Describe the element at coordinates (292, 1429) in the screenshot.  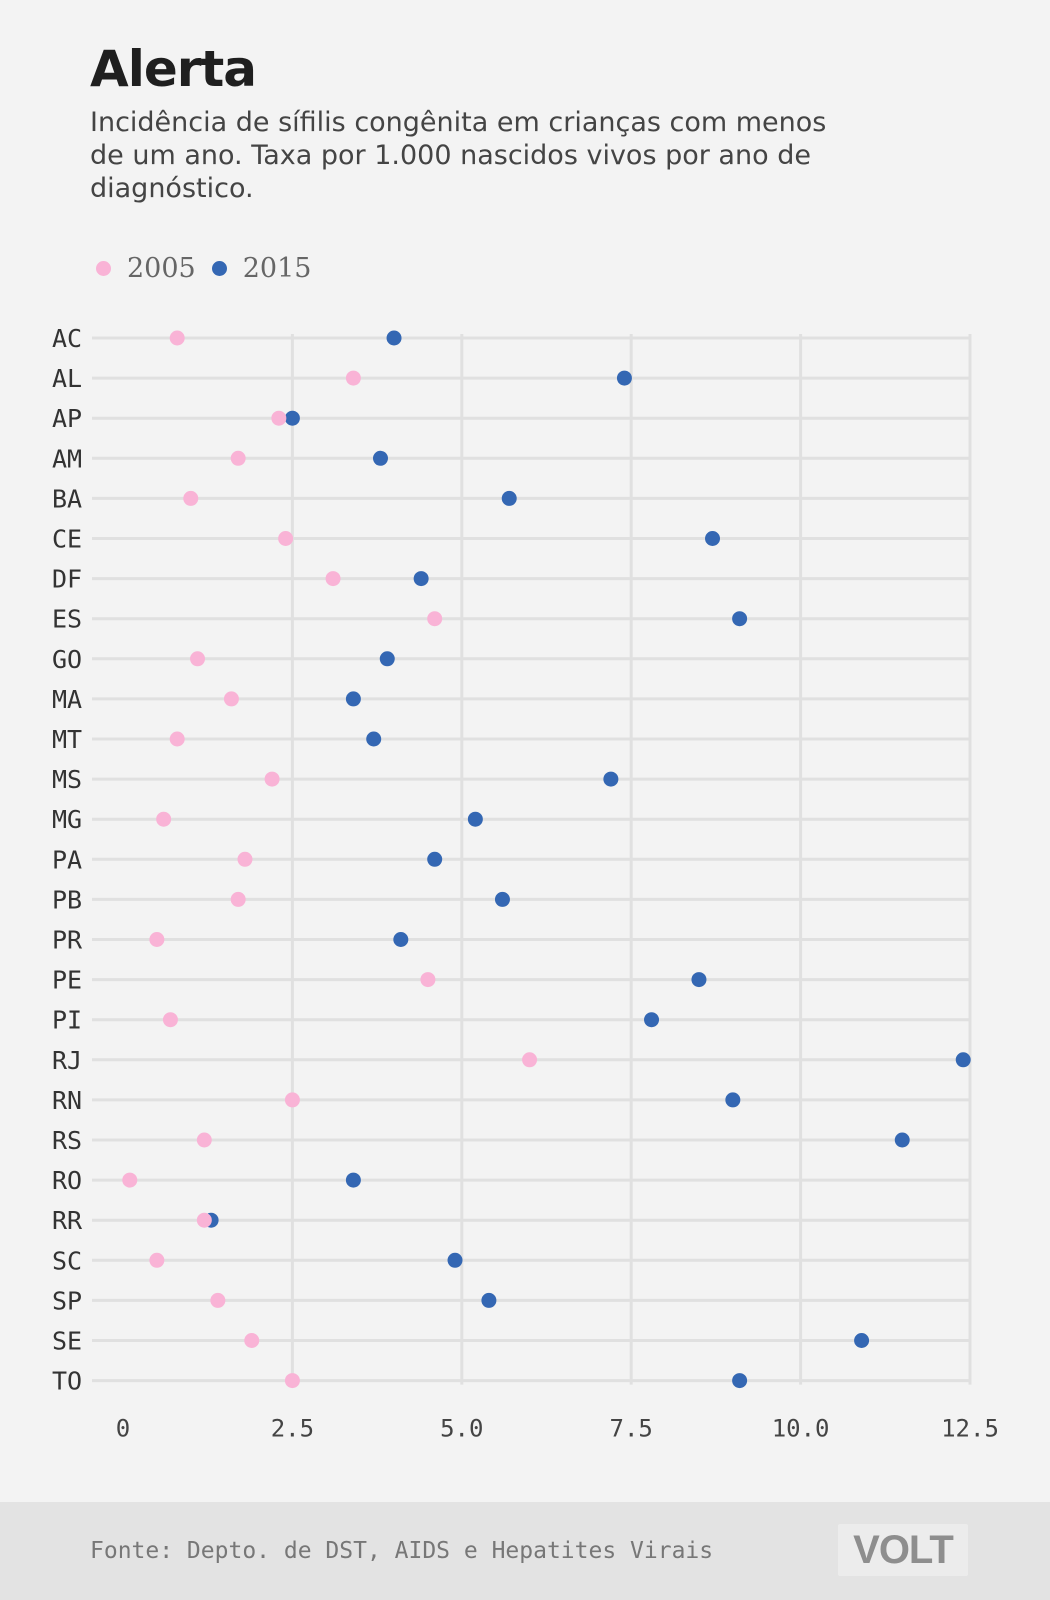
I see `x-tick-label: 2.5` at that location.